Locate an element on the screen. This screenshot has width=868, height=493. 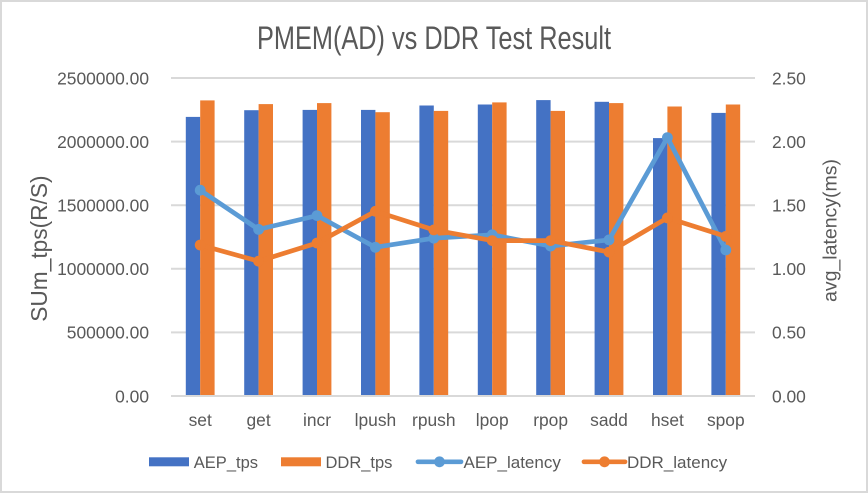
svg-text: incr is located at coordinates (317, 420).